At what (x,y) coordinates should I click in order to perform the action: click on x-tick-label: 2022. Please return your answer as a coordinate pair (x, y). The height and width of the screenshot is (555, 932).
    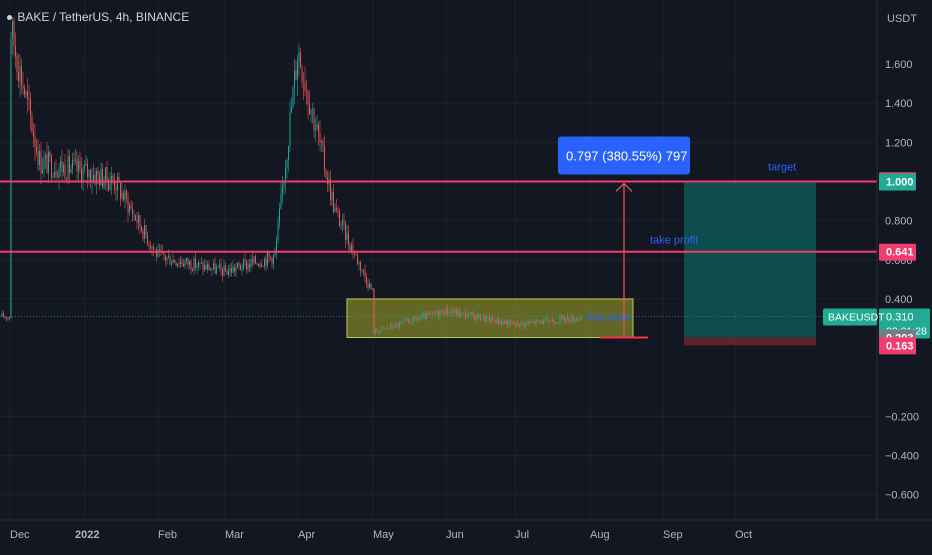
    Looking at the image, I should click on (87, 535).